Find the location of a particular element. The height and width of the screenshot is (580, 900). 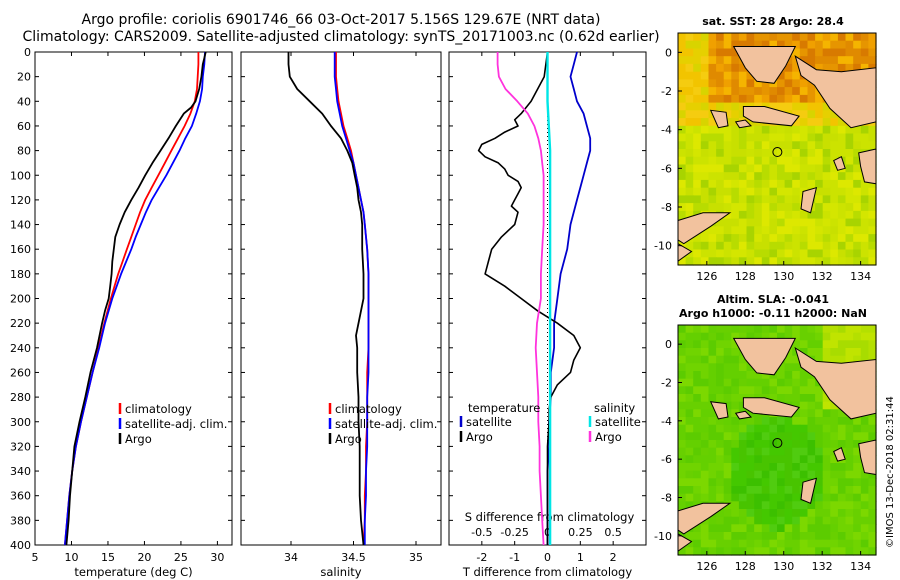

y-tick-label: 20 is located at coordinates (24, 77).